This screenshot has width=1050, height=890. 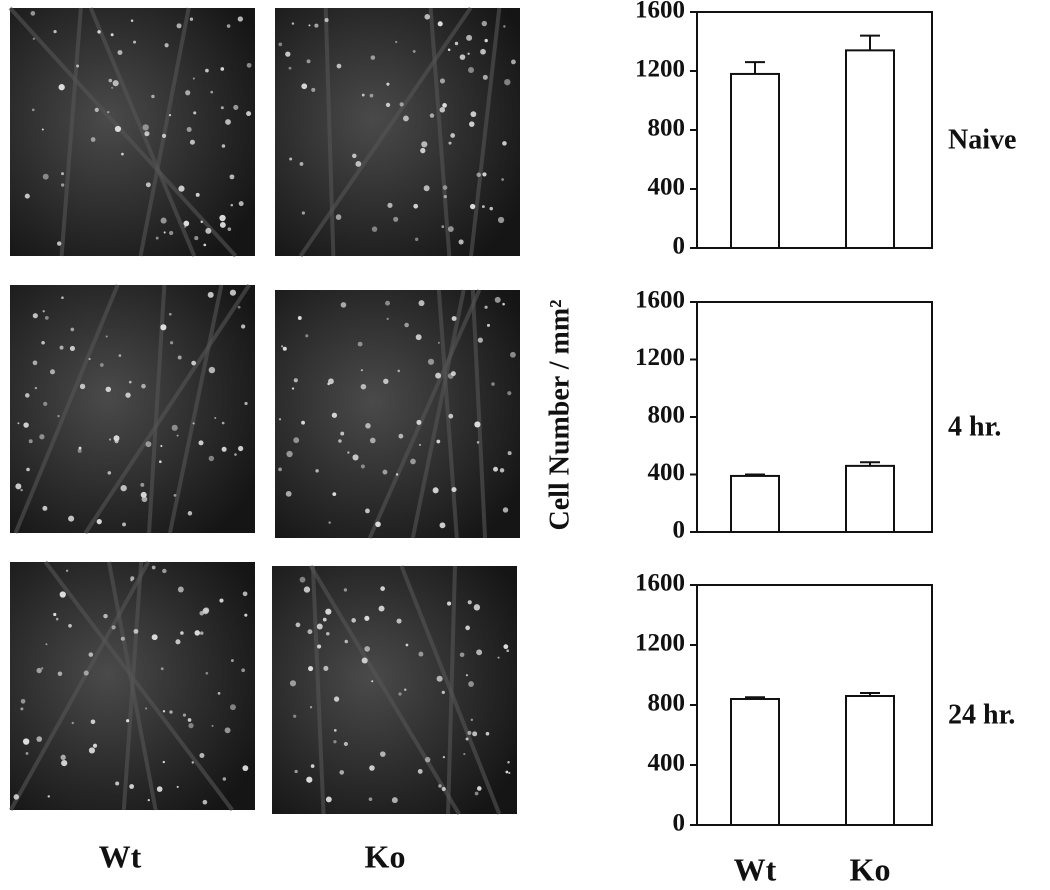 What do you see at coordinates (660, 69) in the screenshot?
I see `y-tick-label: 1200` at bounding box center [660, 69].